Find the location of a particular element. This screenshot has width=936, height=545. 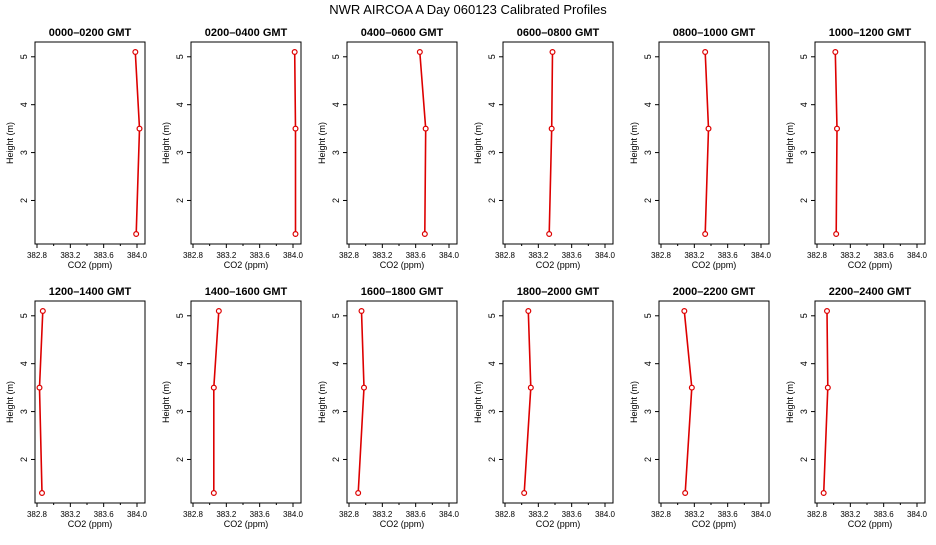

panel-title: 0000–0200 GMT is located at coordinates (90, 33).